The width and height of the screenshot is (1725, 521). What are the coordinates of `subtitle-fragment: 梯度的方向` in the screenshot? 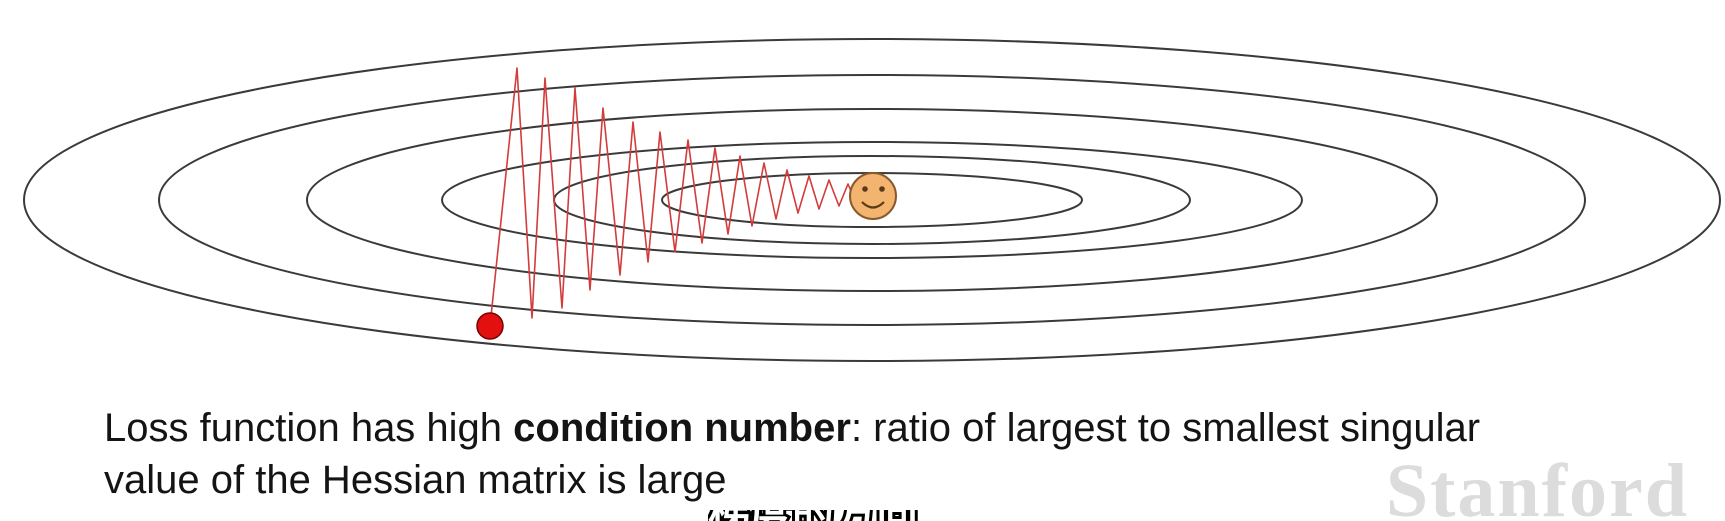 It's located at (843, 515).